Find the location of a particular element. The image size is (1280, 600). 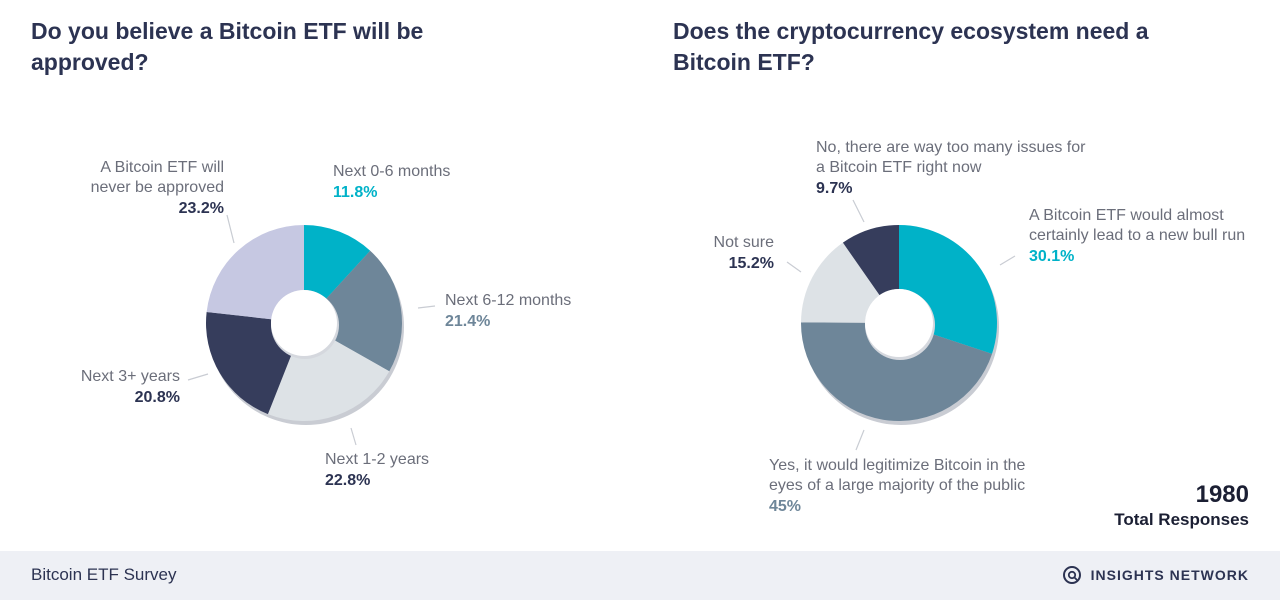

total-responses-caption: Total Responses is located at coordinates (1181, 519).